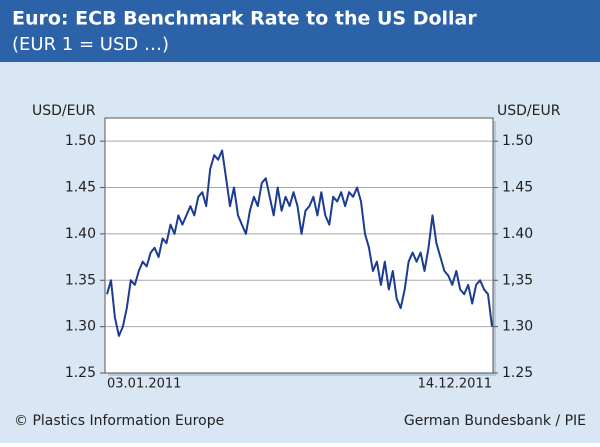 Image resolution: width=600 pixels, height=447 pixels. What do you see at coordinates (495, 421) in the screenshot?
I see `source-right: German Bundesbank / PIE` at bounding box center [495, 421].